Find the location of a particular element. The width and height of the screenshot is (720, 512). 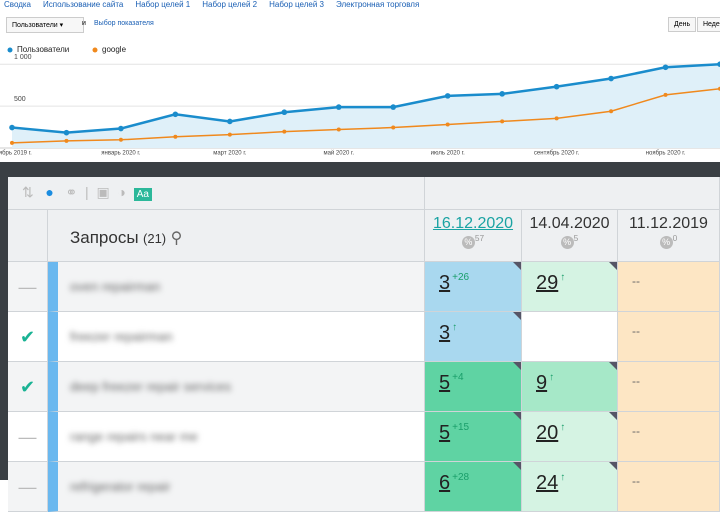

position-cell: 6 +28 is located at coordinates (473, 487).